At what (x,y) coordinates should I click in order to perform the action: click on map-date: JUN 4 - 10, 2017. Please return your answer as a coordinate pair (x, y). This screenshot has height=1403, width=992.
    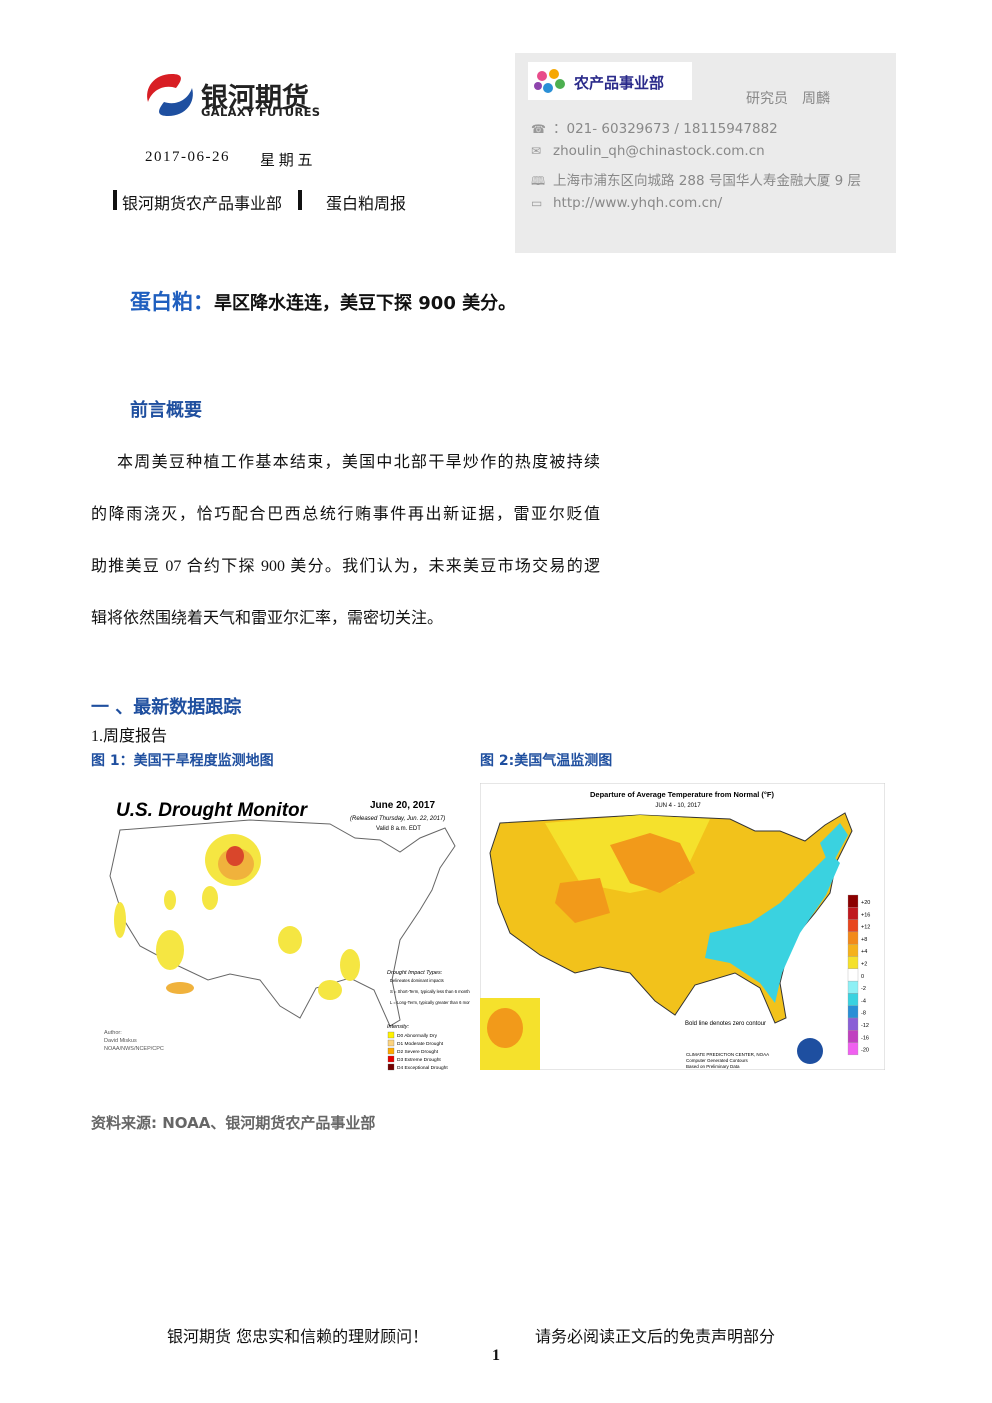
    Looking at the image, I should click on (678, 806).